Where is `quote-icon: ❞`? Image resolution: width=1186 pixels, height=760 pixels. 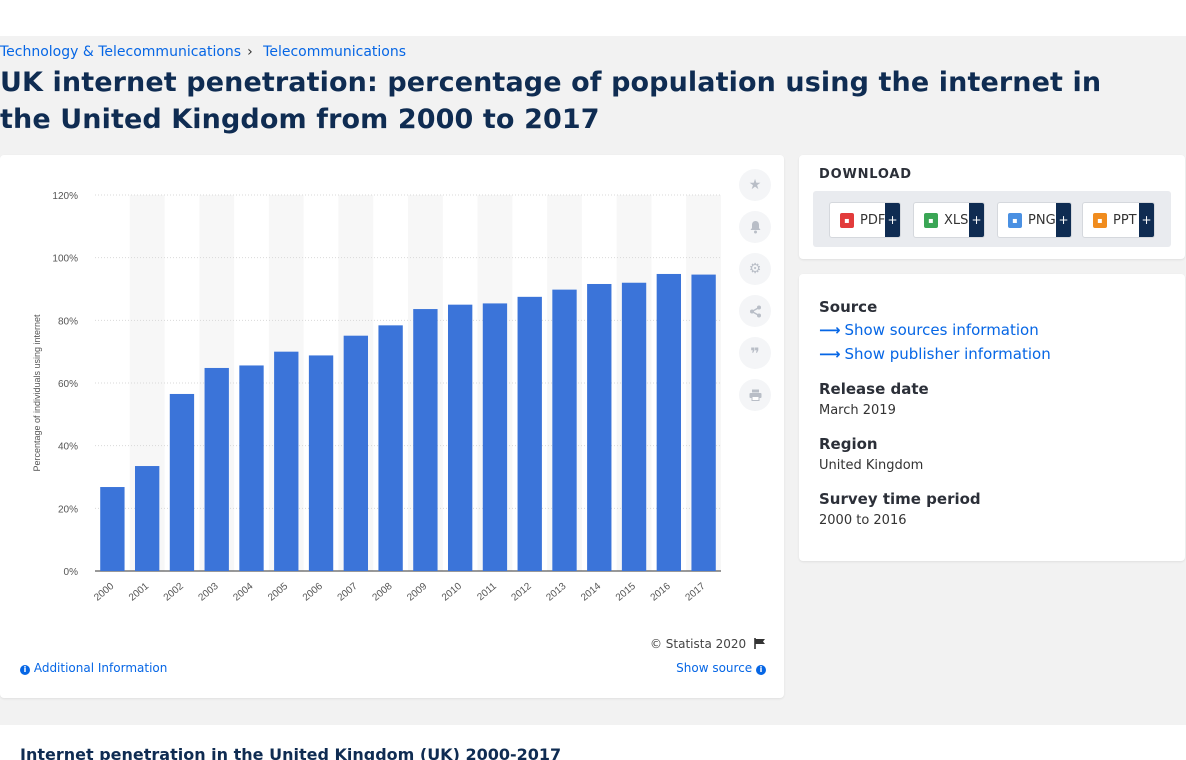
quote-icon: ❞ is located at coordinates (755, 353).